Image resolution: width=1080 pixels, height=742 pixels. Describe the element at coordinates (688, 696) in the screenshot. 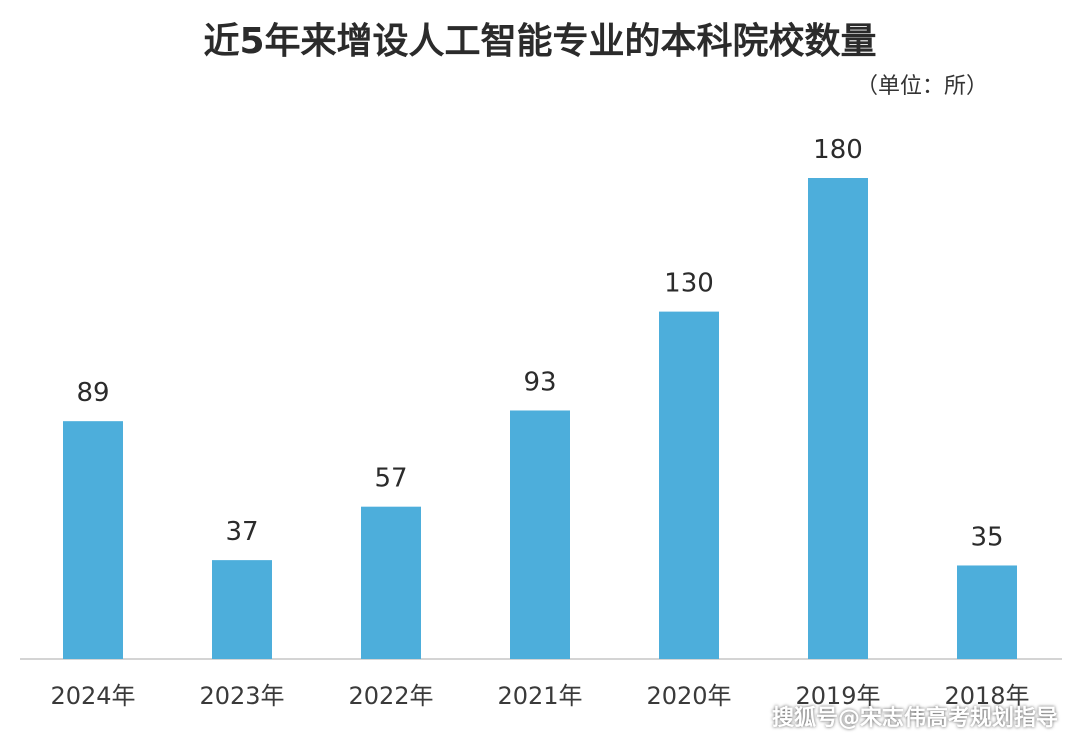

I see `x-tick-label: 2020年` at that location.